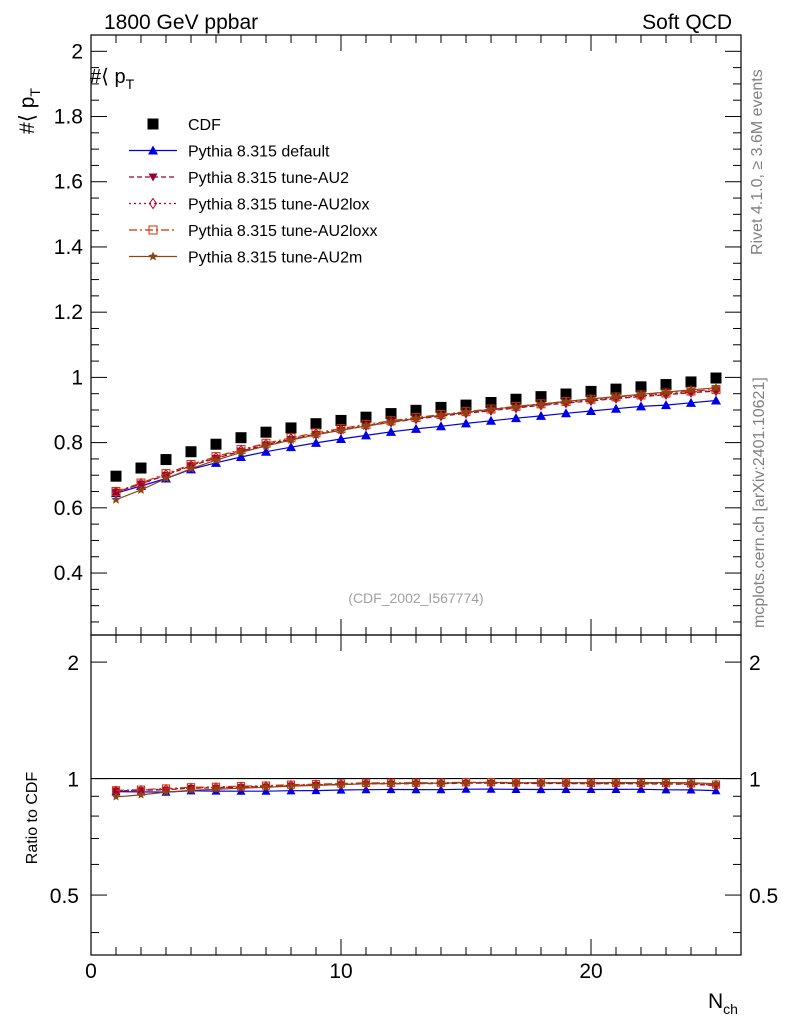 The image size is (786, 1024). I want to click on main-y-tick-label: 1.2, so click(68, 312).